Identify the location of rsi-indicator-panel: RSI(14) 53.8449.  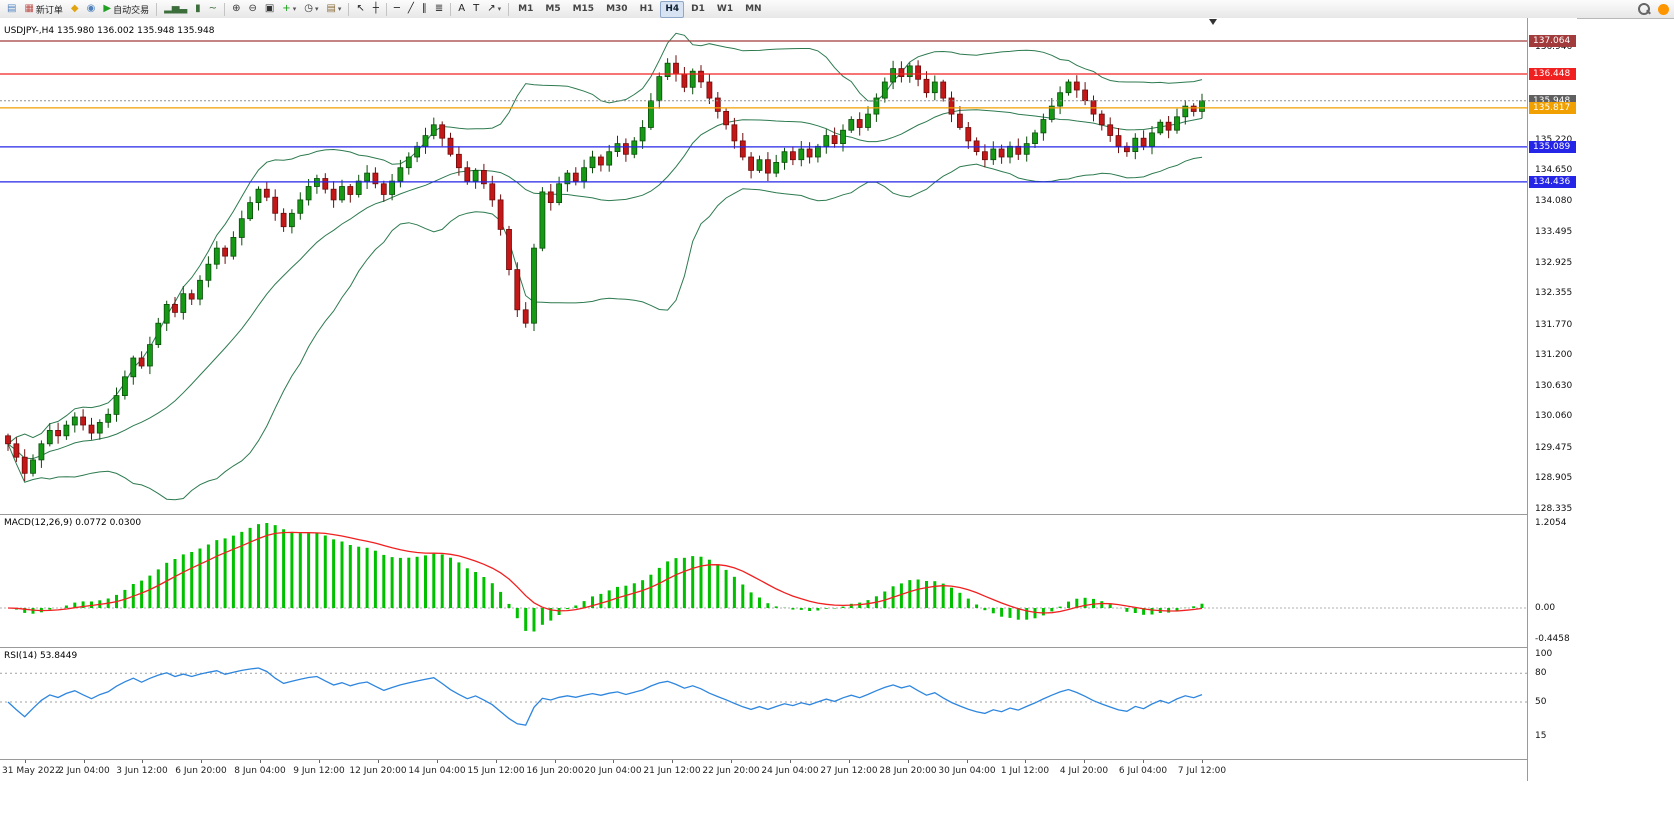
(763, 703).